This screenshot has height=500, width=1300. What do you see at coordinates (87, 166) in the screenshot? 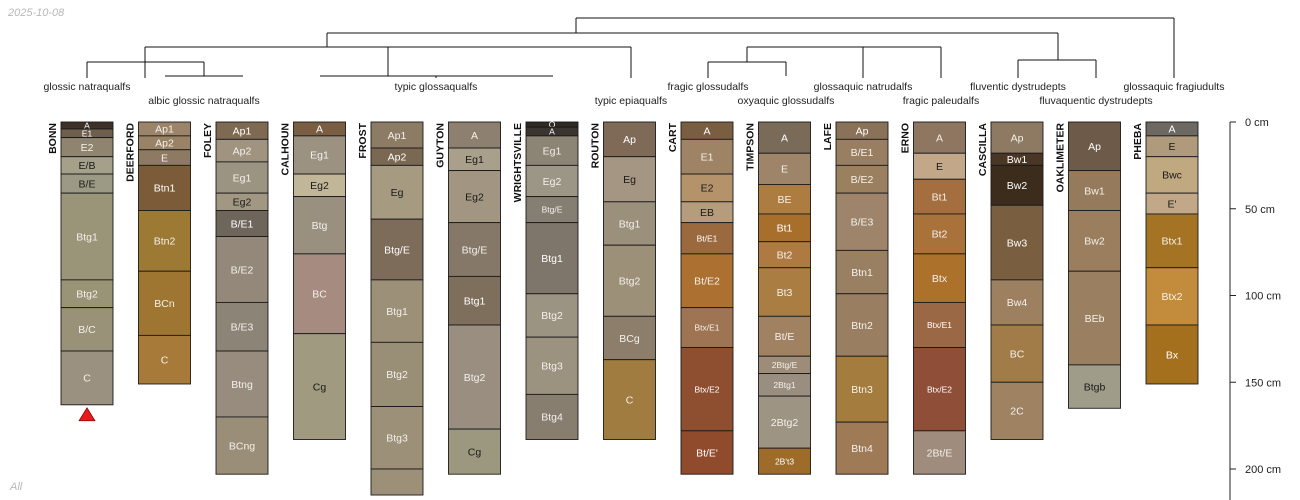
I see `horizon-label: E/B` at bounding box center [87, 166].